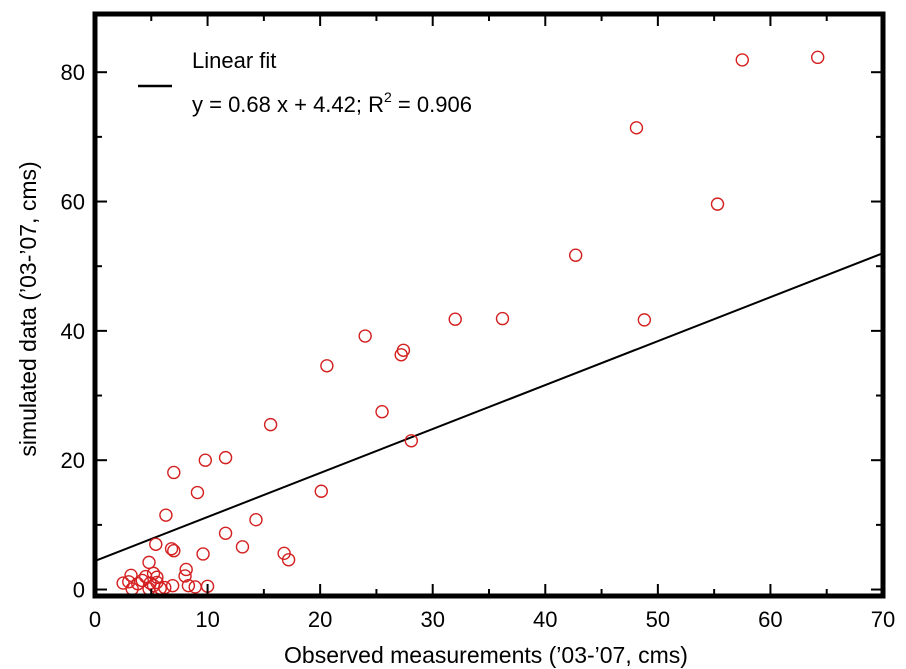 This screenshot has width=906, height=669. Describe the element at coordinates (770, 619) in the screenshot. I see `x-tick-label: 60` at that location.